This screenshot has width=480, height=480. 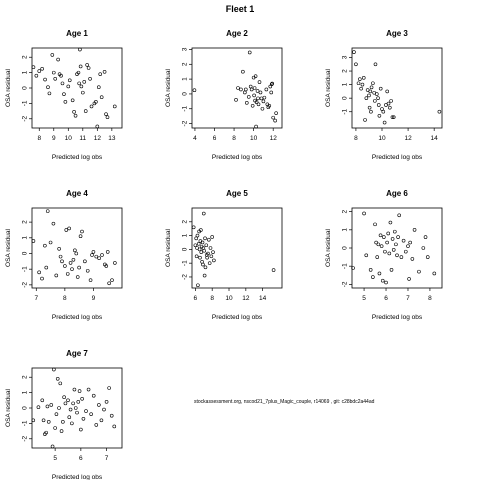 I want to click on panel-title: Age 5, so click(x=237, y=193).